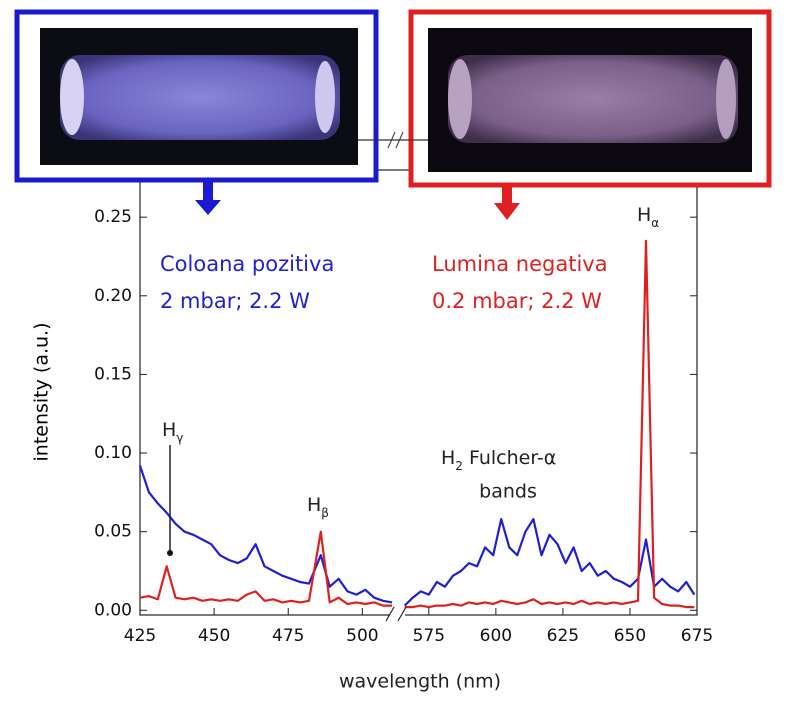 The height and width of the screenshot is (713, 787). I want to click on annotation-dot, so click(170, 553).